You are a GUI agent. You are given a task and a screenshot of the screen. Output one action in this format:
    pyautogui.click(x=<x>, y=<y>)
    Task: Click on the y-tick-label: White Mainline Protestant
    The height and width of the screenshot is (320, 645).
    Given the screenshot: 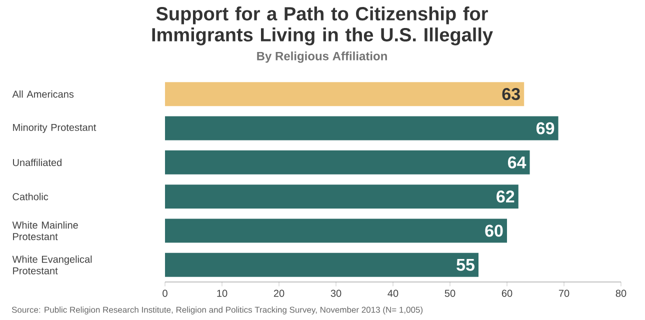 What is the action you would take?
    pyautogui.click(x=45, y=230)
    